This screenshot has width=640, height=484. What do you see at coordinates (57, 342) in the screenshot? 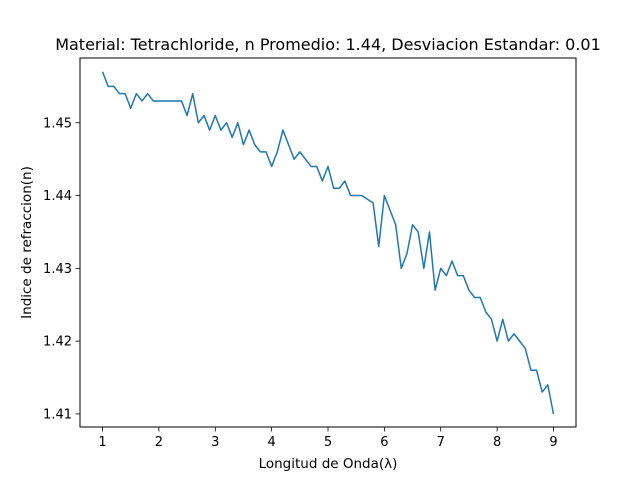
I see `y-tick-label: 1.42` at bounding box center [57, 342].